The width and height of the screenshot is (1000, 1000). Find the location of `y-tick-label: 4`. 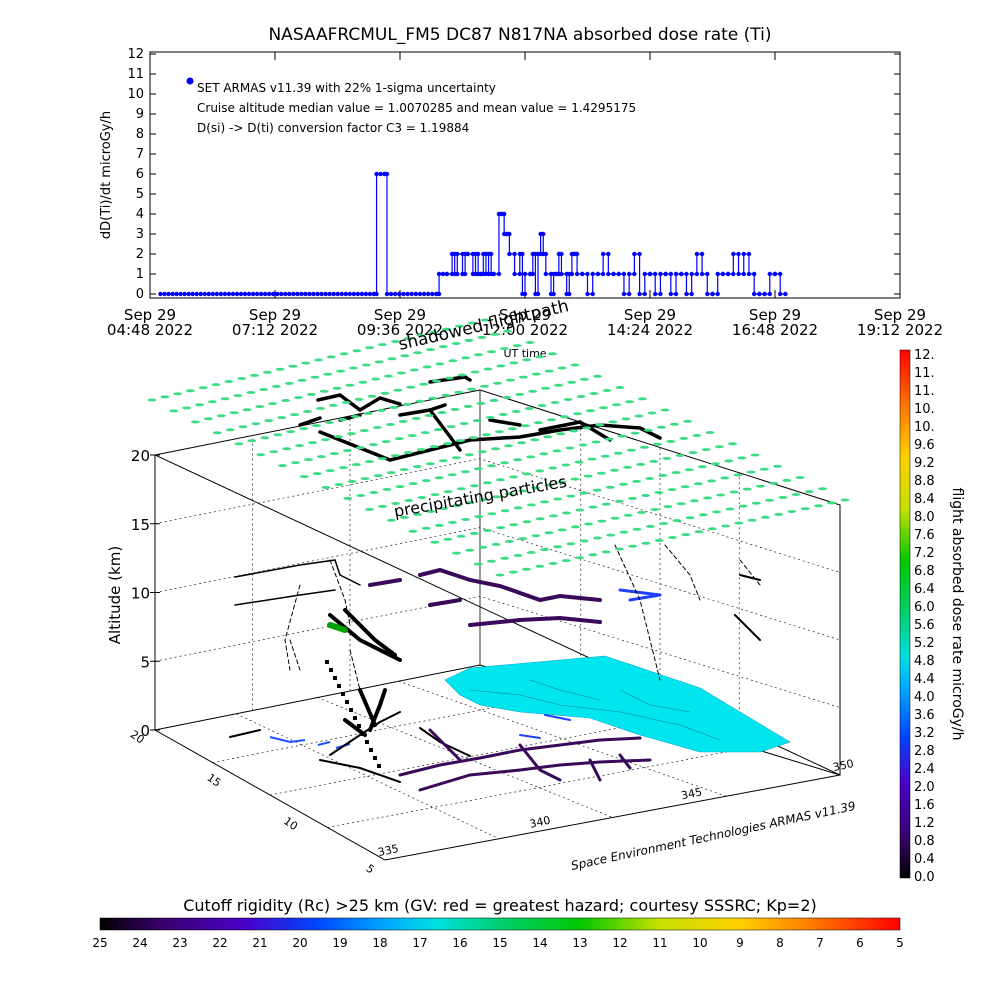

y-tick-label: 4 is located at coordinates (140, 214).